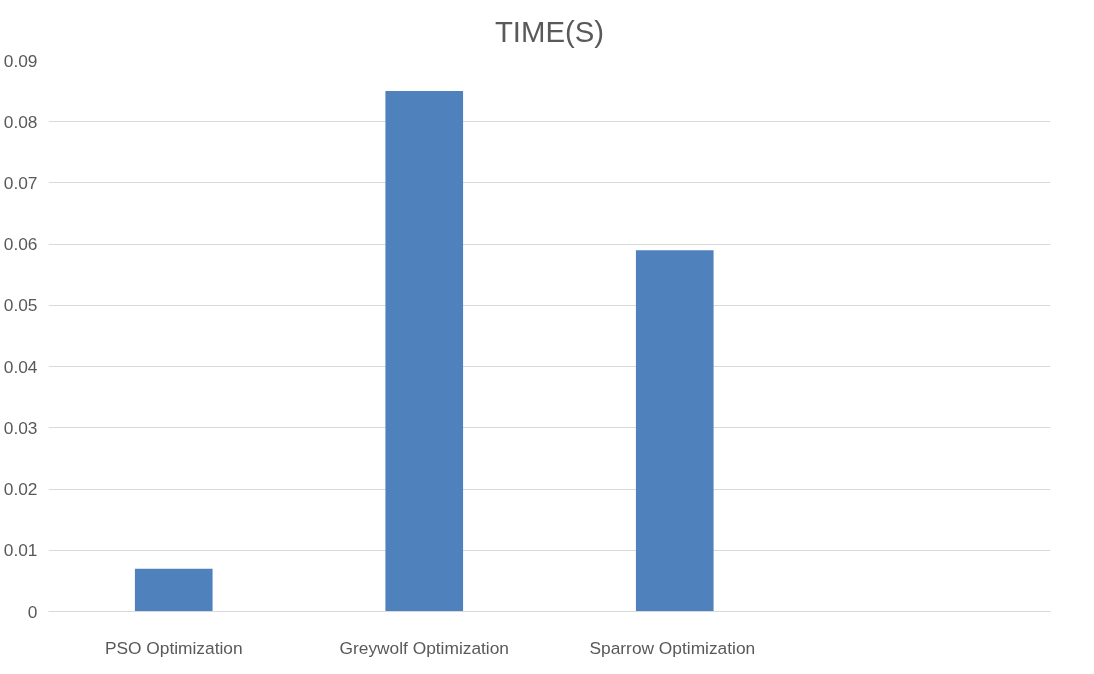 The image size is (1094, 674). I want to click on y-tick-label: 0.01, so click(20, 550).